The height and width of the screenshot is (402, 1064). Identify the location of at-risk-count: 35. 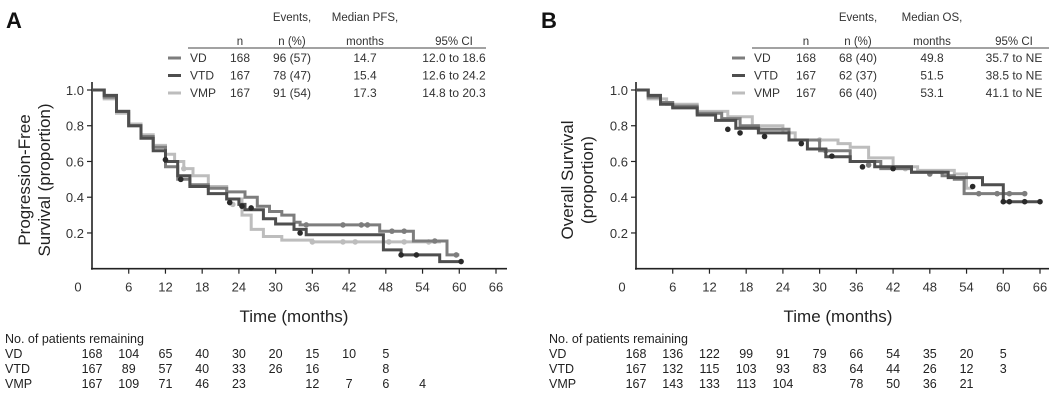
(930, 354).